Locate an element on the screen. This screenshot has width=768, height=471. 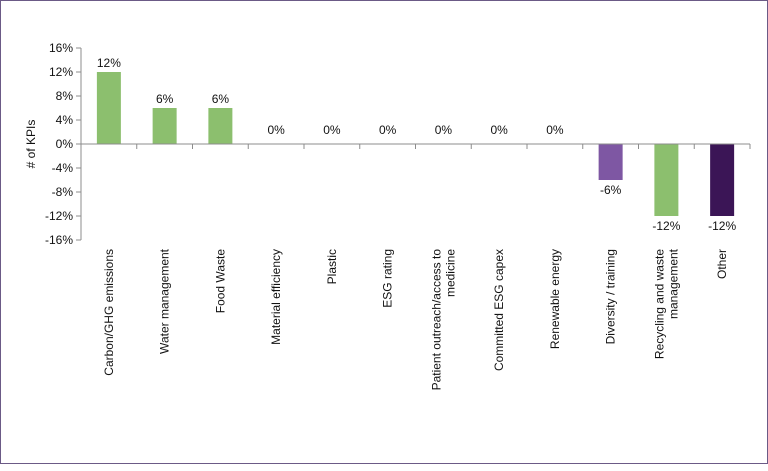
y-tick-label: 0% is located at coordinates (65, 144).